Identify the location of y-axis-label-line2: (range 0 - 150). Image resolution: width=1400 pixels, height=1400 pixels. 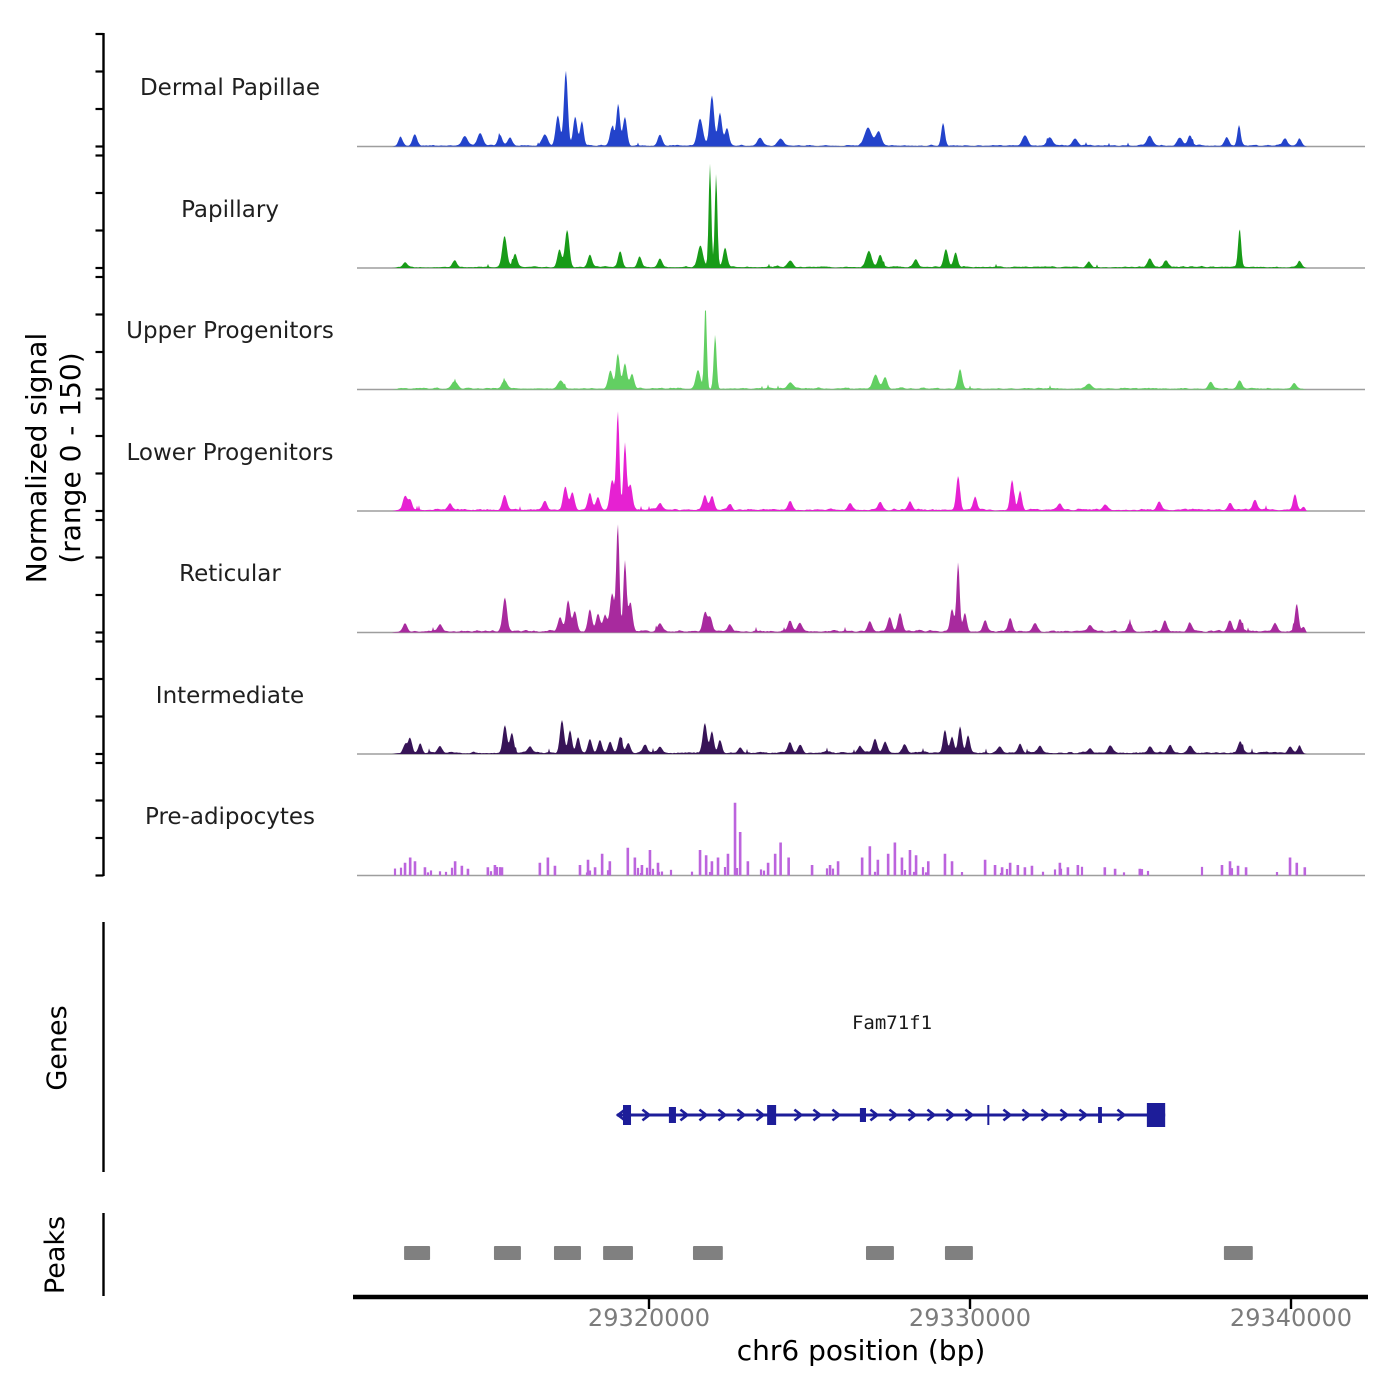
(70, 458).